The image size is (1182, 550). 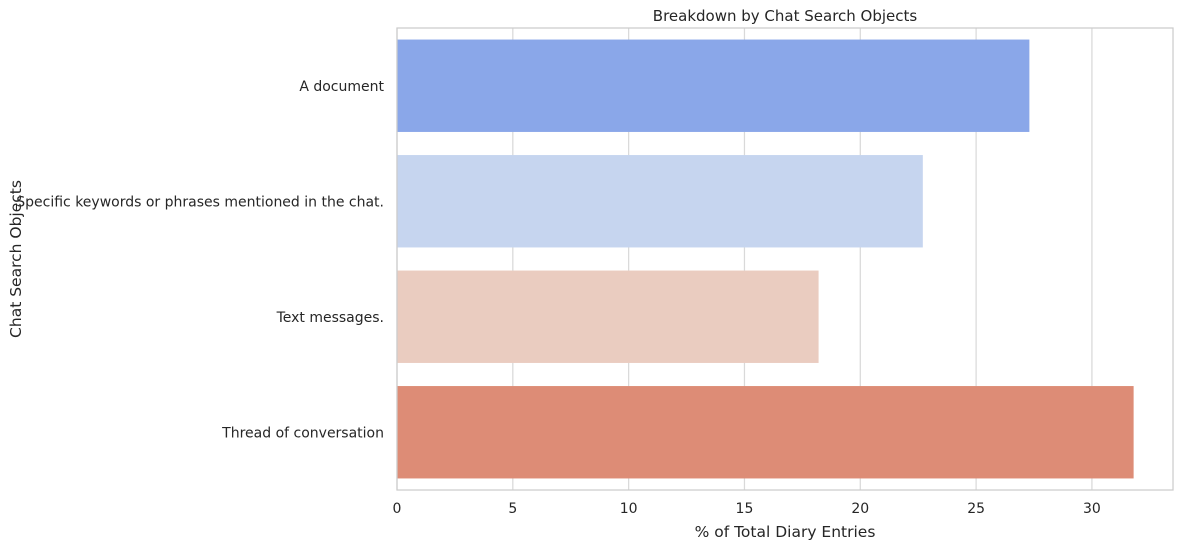 I want to click on x-tick-label: 10, so click(x=629, y=509).